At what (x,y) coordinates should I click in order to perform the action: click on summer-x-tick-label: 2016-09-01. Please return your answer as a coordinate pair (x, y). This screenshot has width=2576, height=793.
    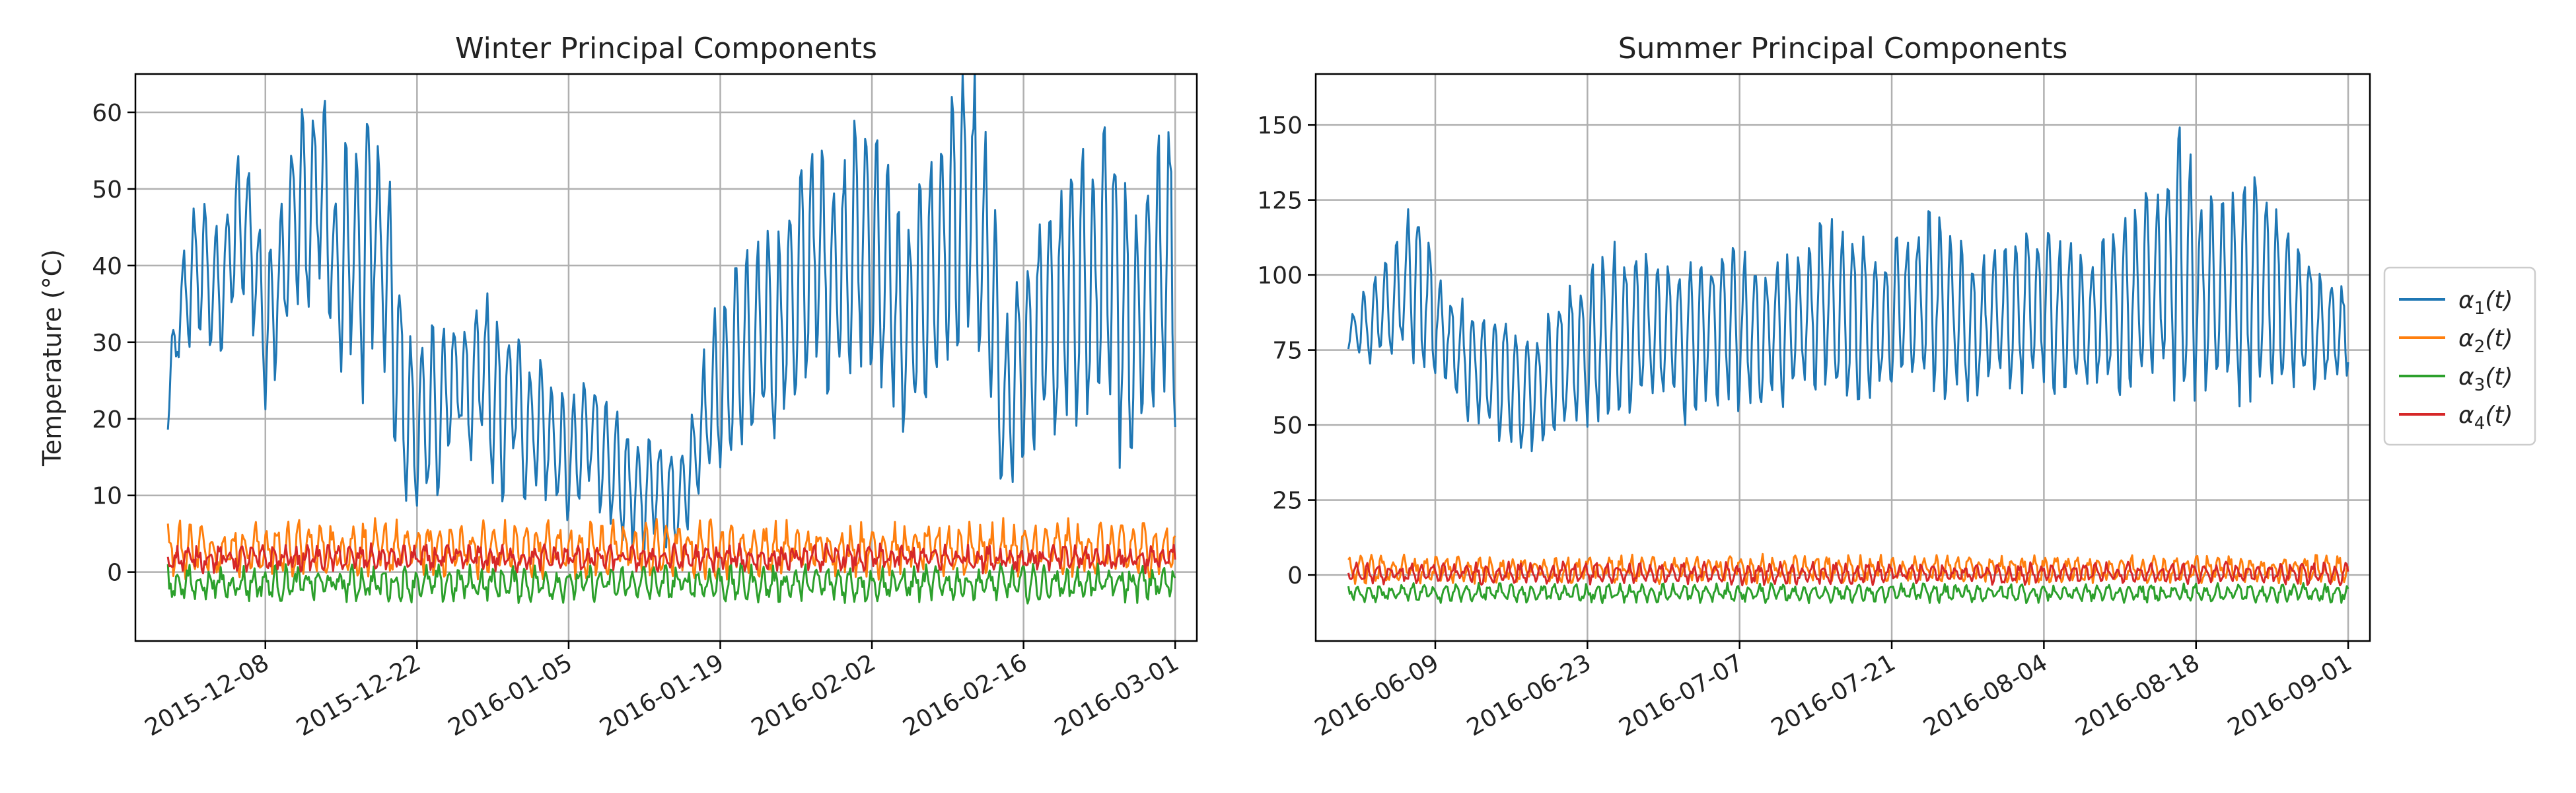
    Looking at the image, I should click on (2290, 695).